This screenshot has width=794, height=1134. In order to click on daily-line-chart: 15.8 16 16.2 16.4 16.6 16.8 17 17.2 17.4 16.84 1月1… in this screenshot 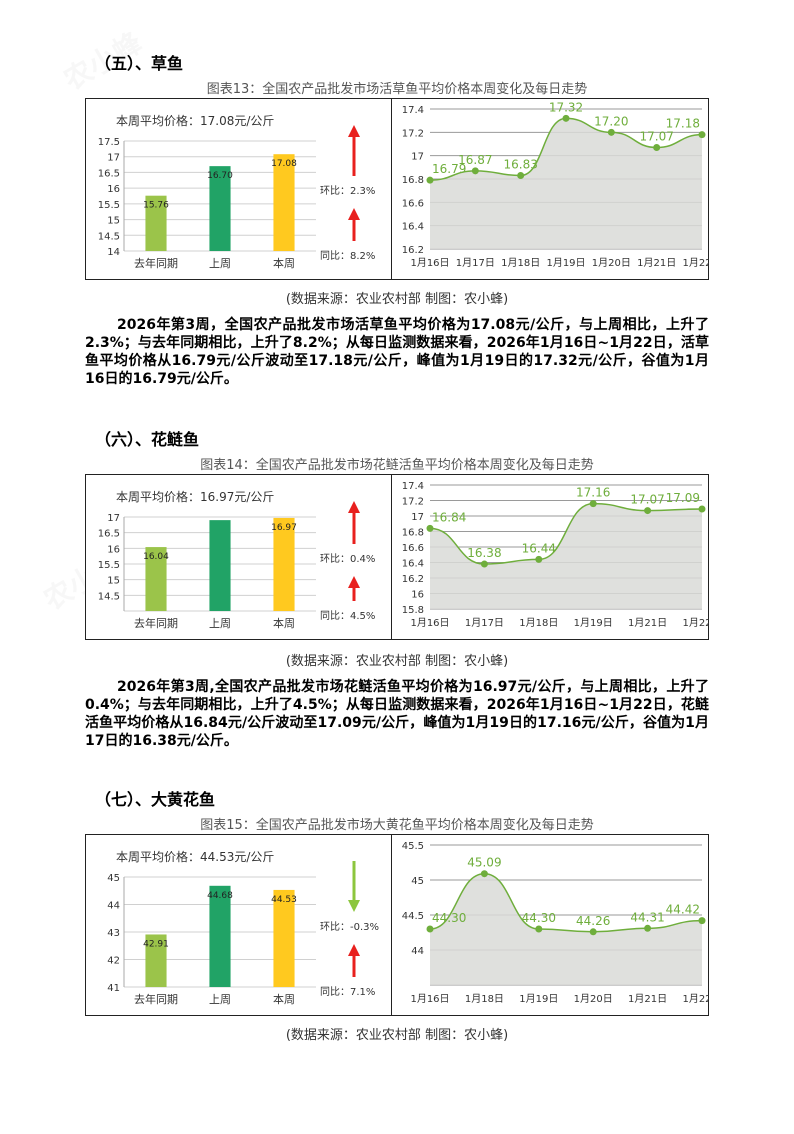, I will do `click(555, 555)`.